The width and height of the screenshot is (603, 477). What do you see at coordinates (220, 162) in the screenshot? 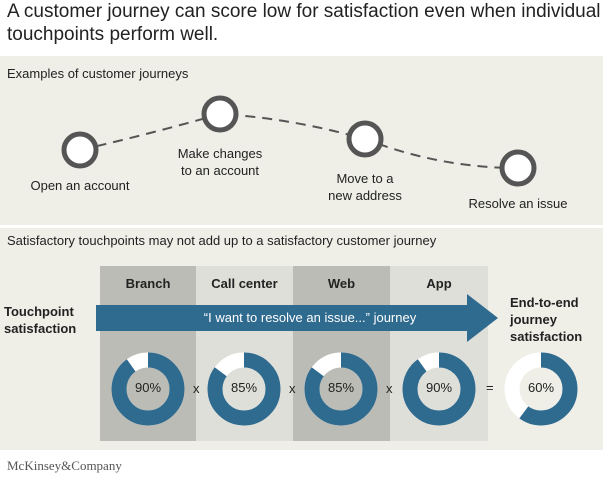
I see `journey-step-label: Make changes to an account` at bounding box center [220, 162].